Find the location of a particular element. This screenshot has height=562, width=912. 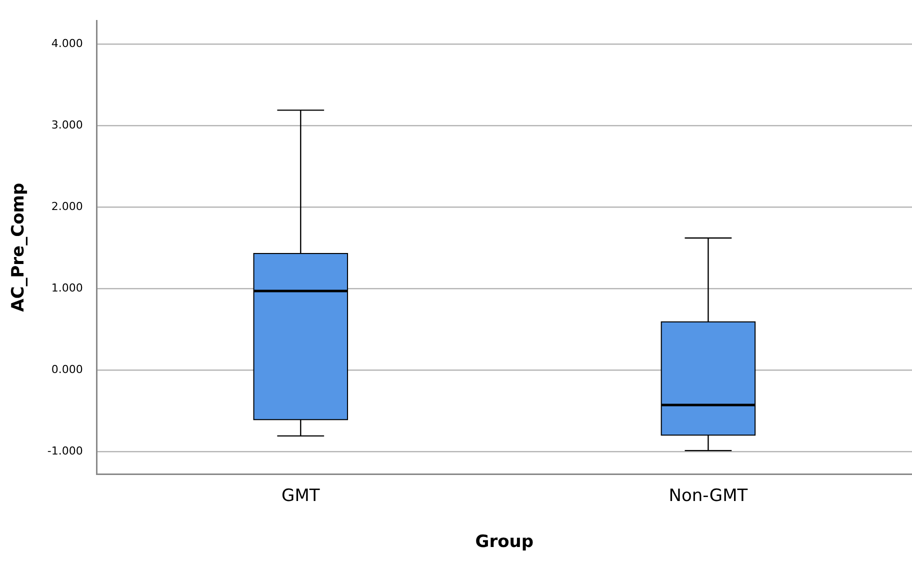

y-tick-label: 0.000 is located at coordinates (67, 369).